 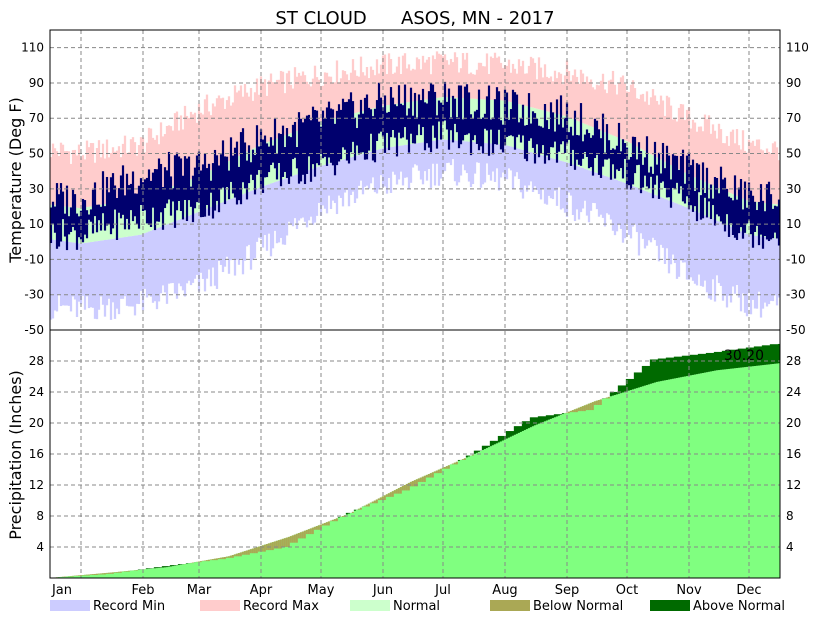 What do you see at coordinates (370, 605) in the screenshot?
I see `legend-swatch` at bounding box center [370, 605].